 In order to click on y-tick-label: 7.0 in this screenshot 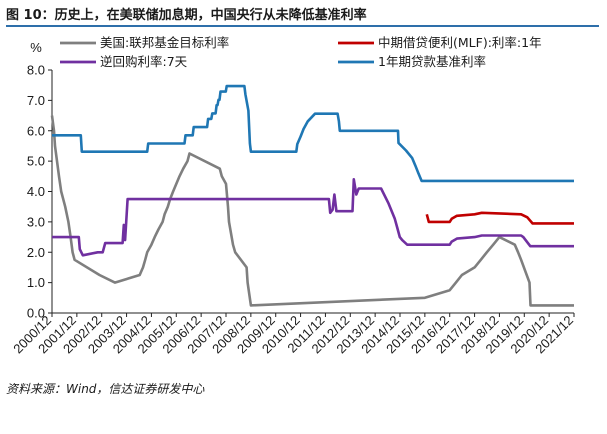, I will do `click(36, 100)`.